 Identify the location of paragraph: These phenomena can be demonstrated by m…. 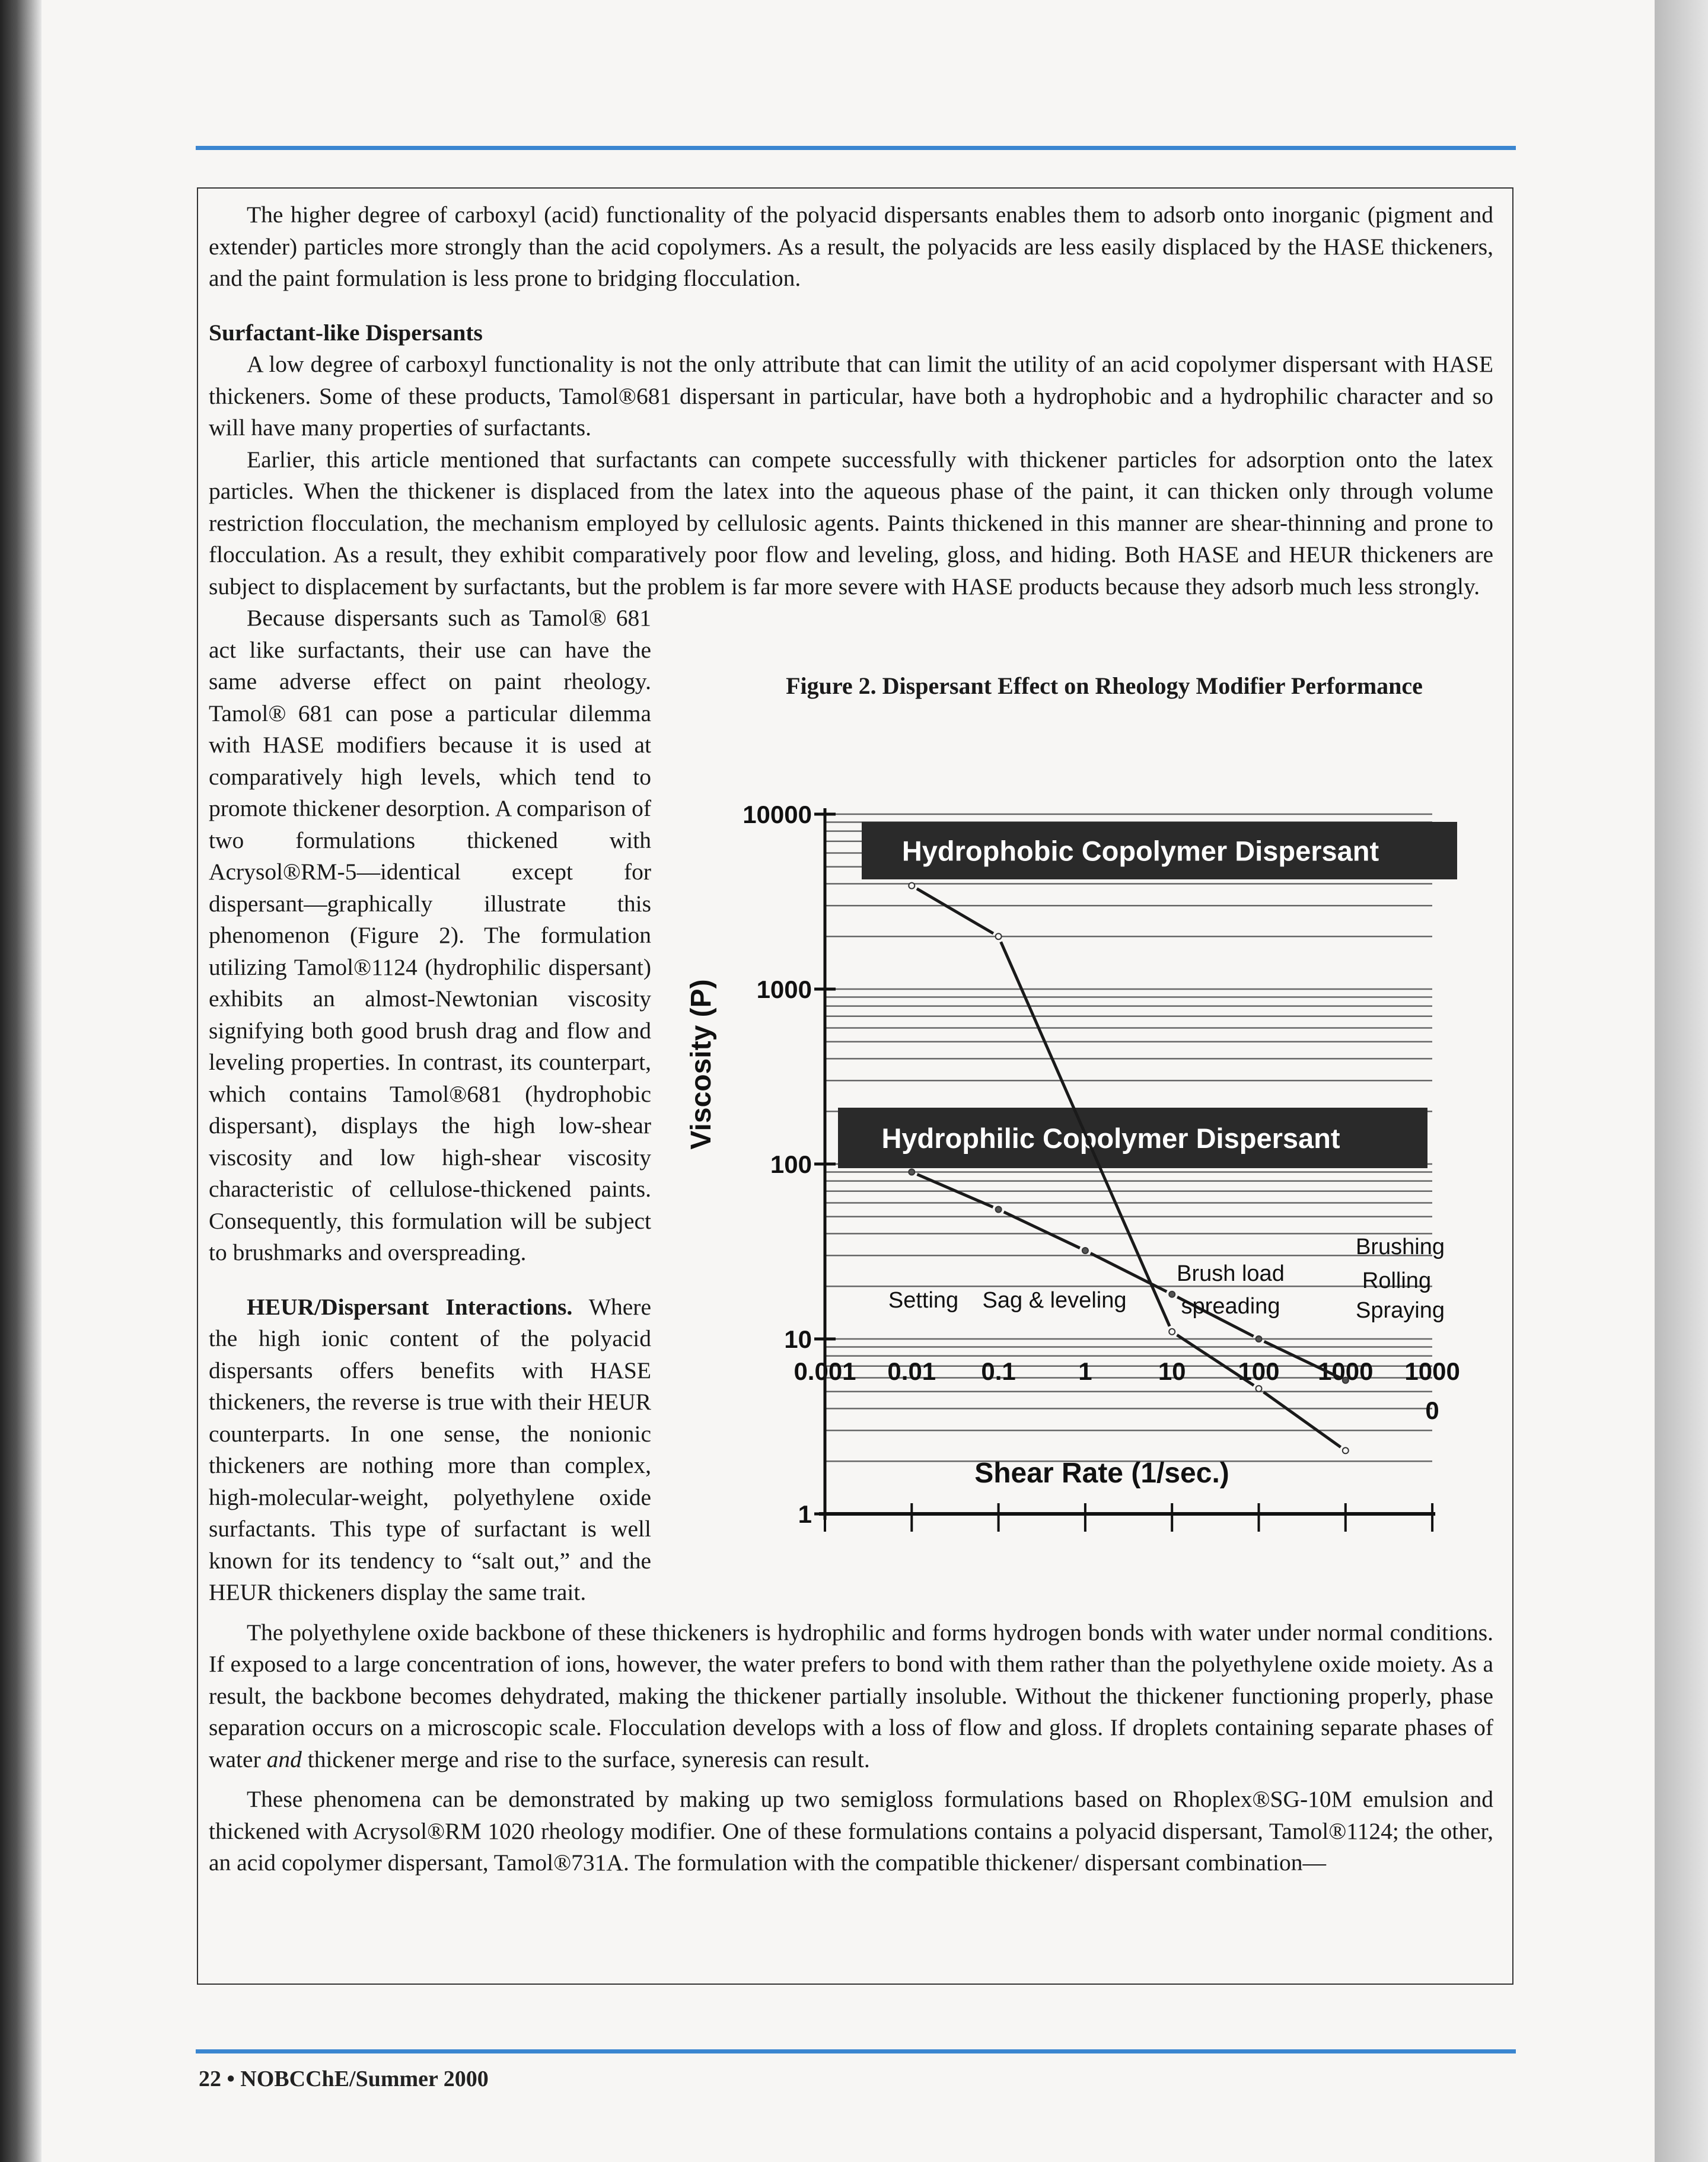
(851, 1831).